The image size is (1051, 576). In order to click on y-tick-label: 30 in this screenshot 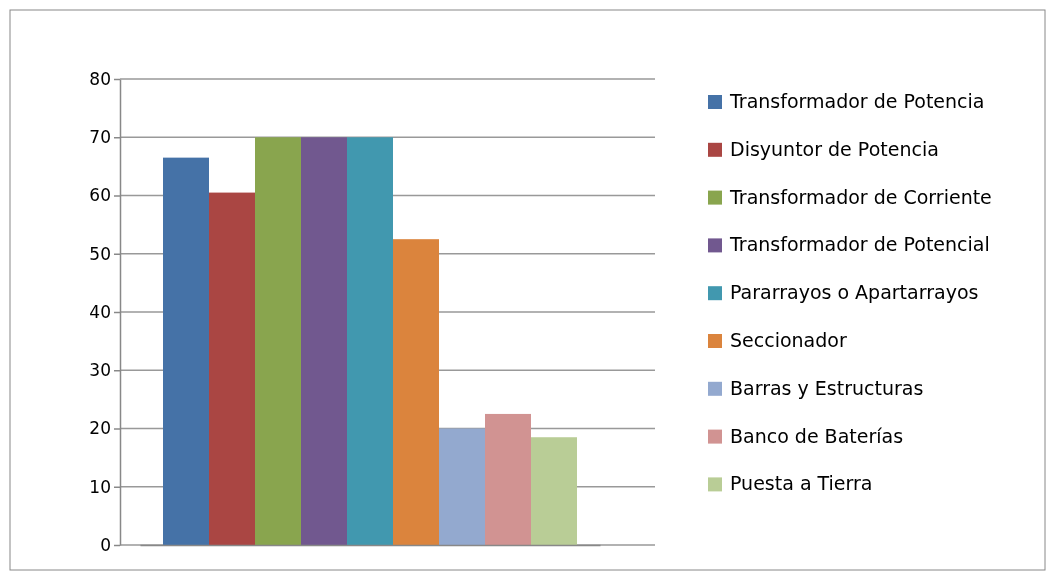, I will do `click(100, 370)`.